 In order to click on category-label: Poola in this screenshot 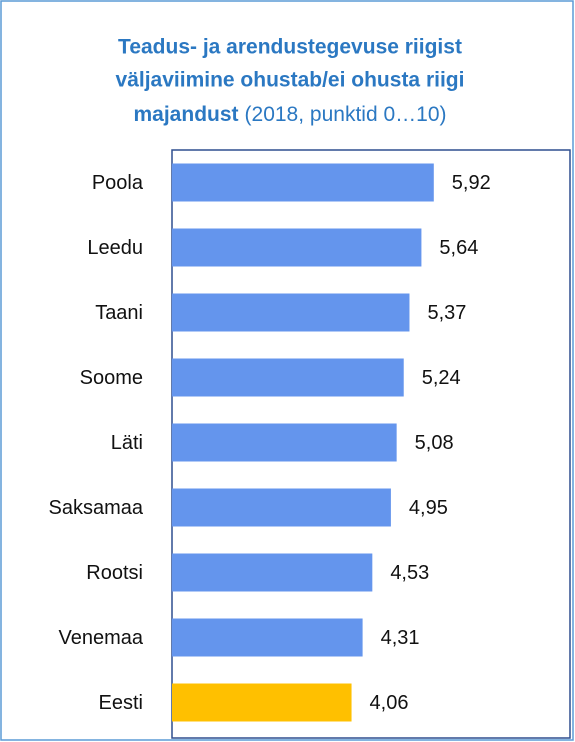, I will do `click(118, 183)`.